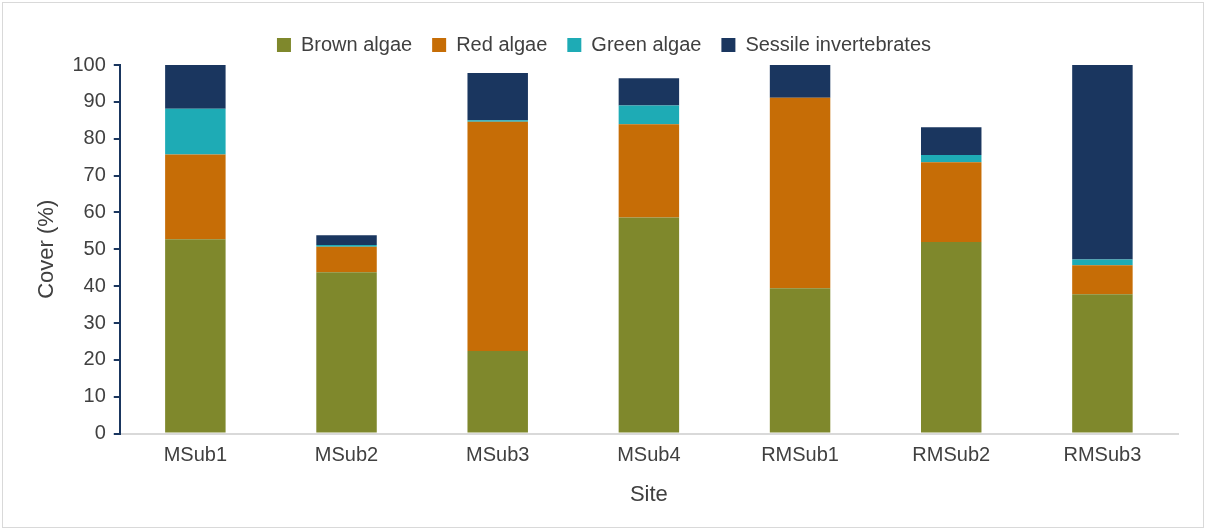 The image size is (1208, 532). I want to click on x-tick-label: RMSub3, so click(1102, 454).